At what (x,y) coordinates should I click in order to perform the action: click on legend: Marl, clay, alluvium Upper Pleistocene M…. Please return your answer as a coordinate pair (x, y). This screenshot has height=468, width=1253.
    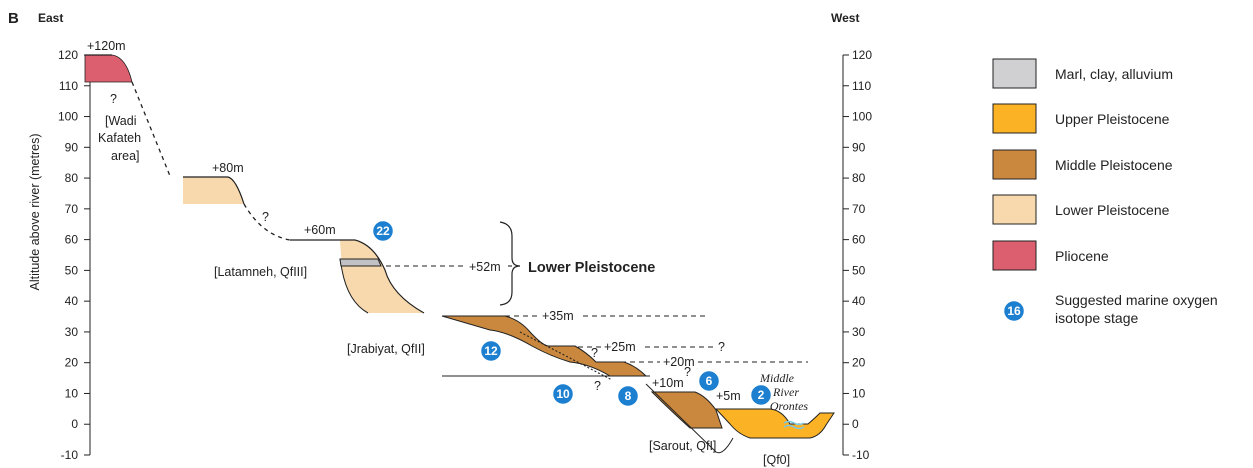
    Looking at the image, I should click on (1105, 192).